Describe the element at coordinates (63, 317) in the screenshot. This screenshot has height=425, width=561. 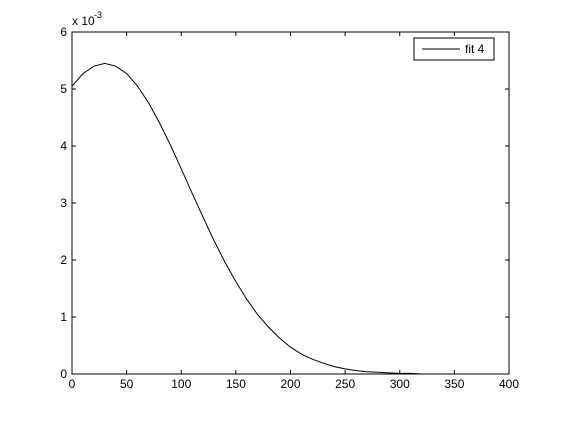
I see `y-tick-label: 1` at that location.